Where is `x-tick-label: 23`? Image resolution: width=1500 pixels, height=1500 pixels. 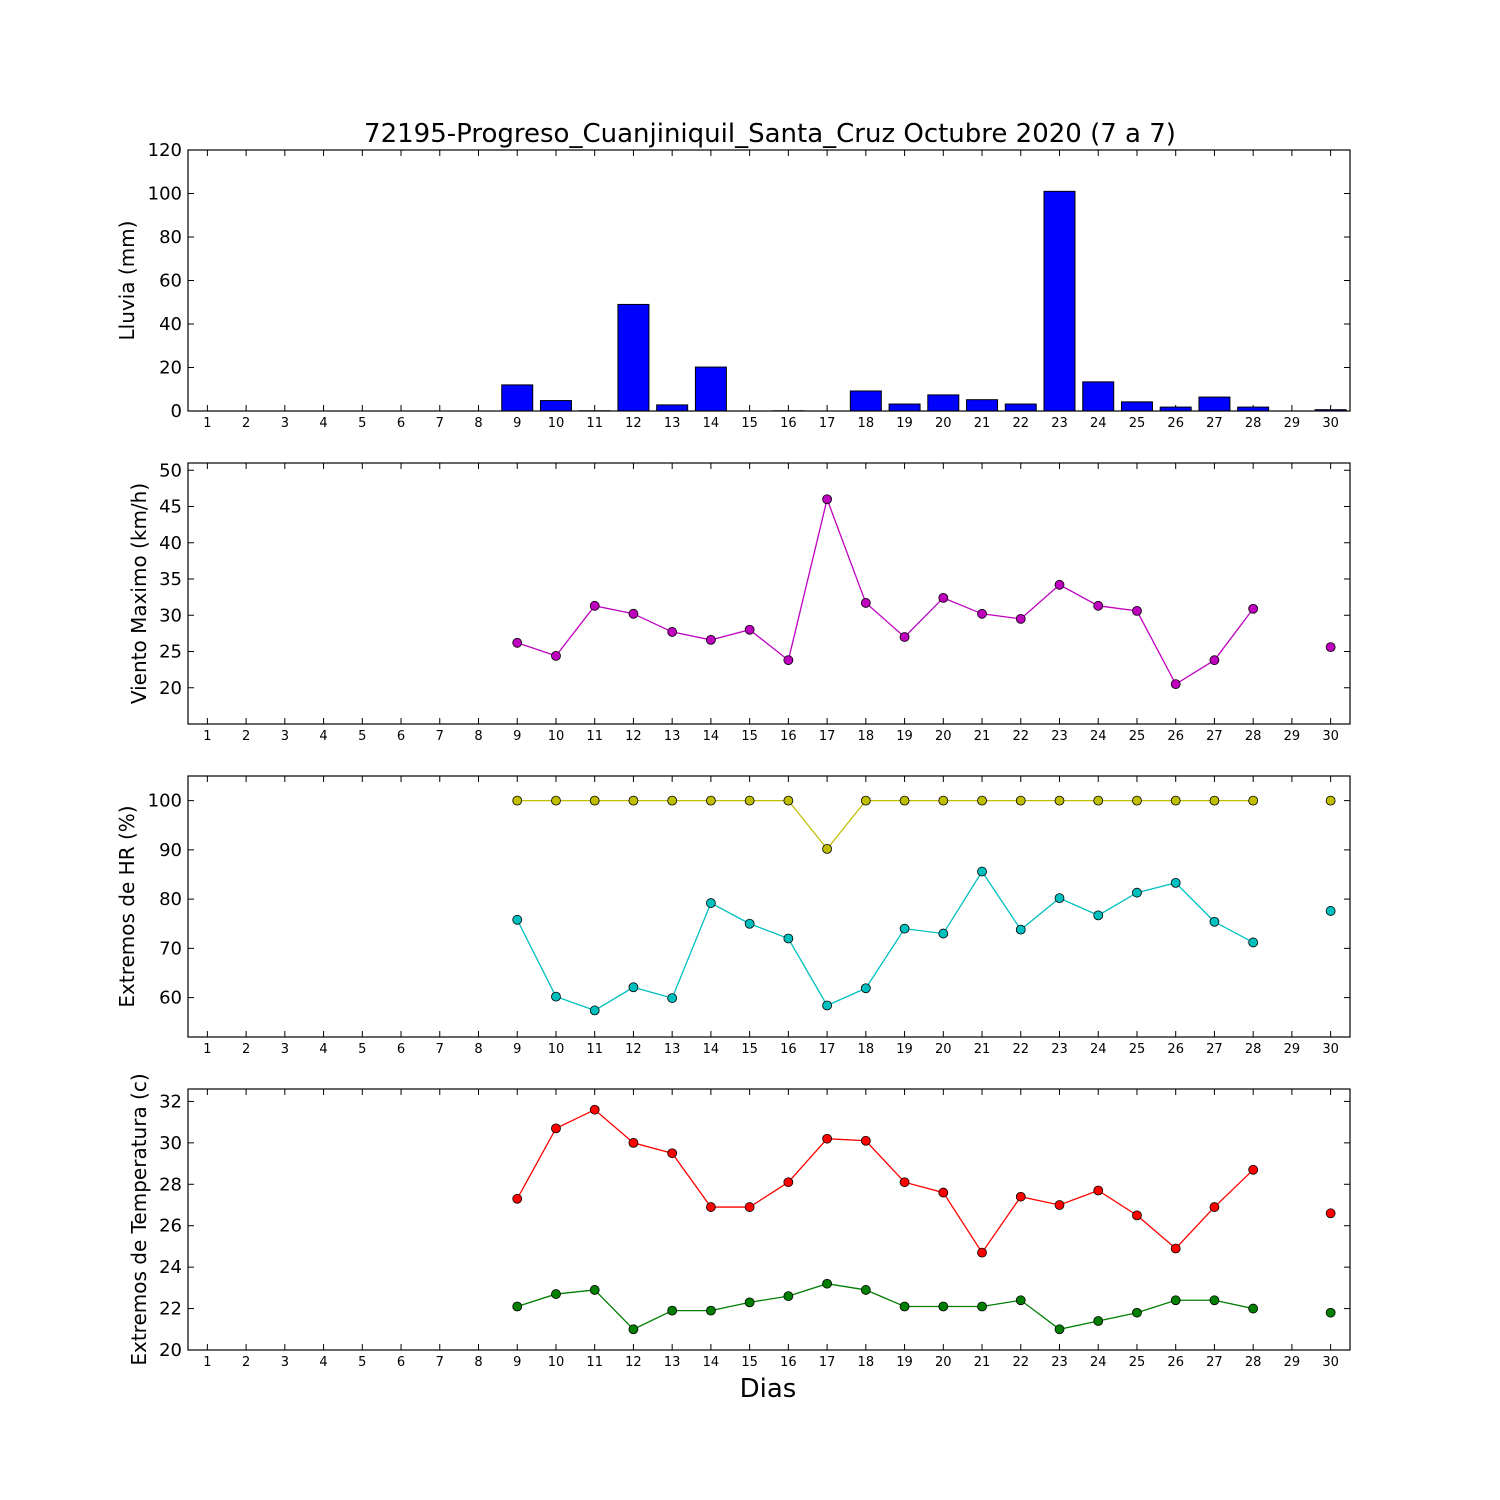
x-tick-label: 23 is located at coordinates (1059, 736).